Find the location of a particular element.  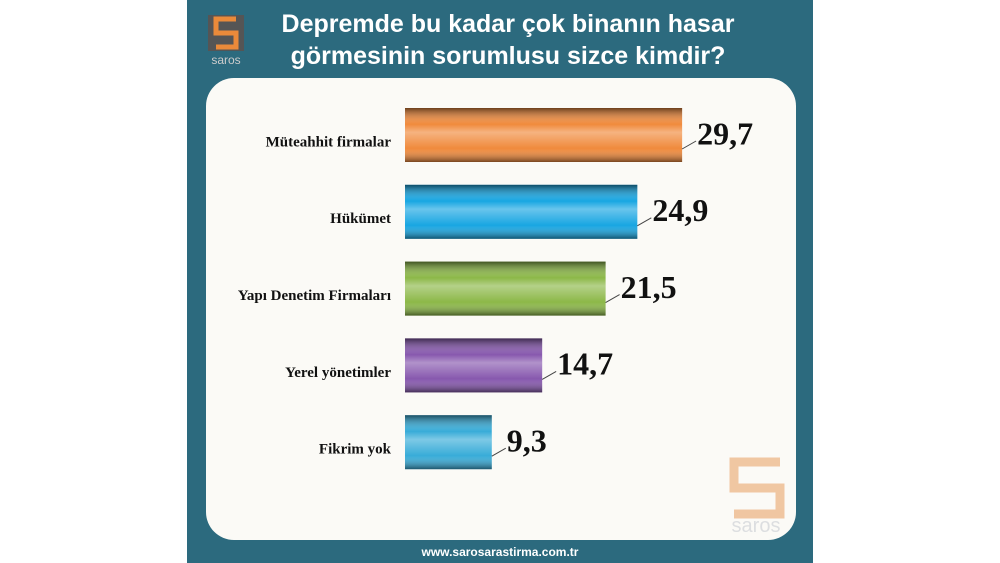

y-tick-label: Yapı Denetim Firmaları is located at coordinates (314, 296).